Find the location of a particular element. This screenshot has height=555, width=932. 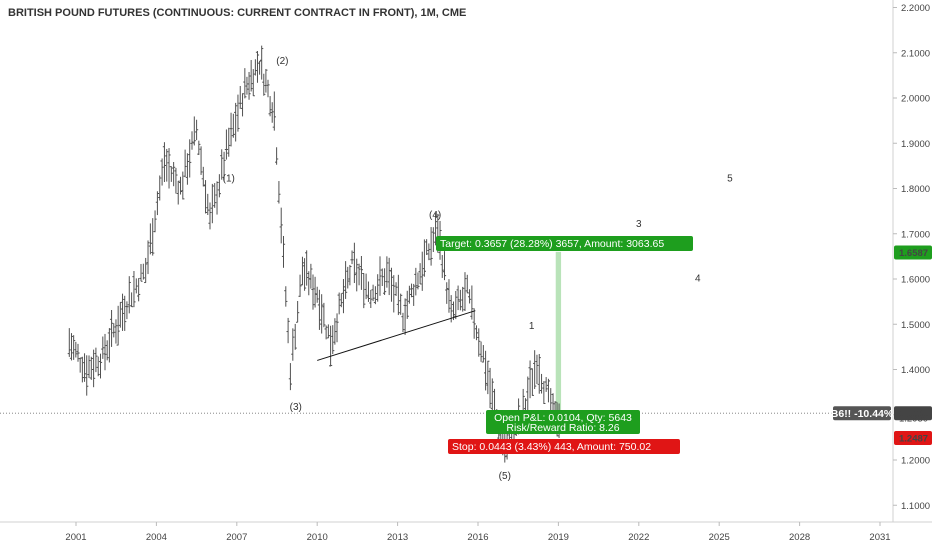

wave-label: 1 is located at coordinates (532, 326).